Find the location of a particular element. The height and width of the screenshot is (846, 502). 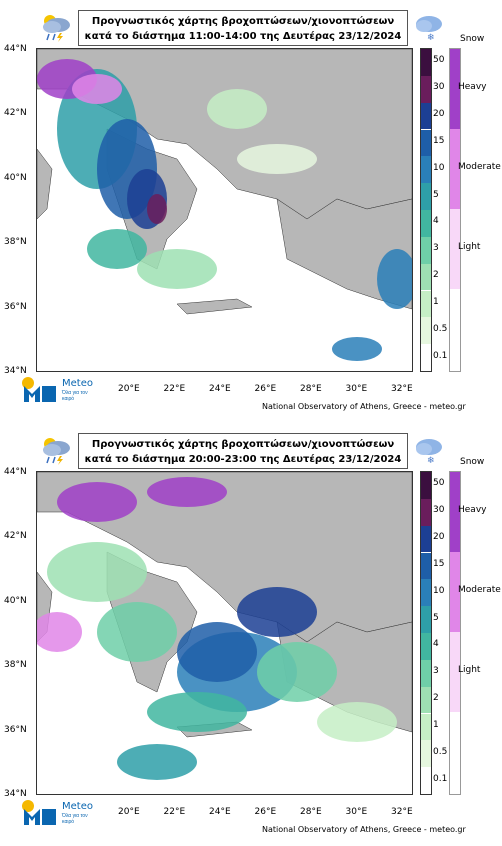

snow-label: Moderate is located at coordinates (479, 590).